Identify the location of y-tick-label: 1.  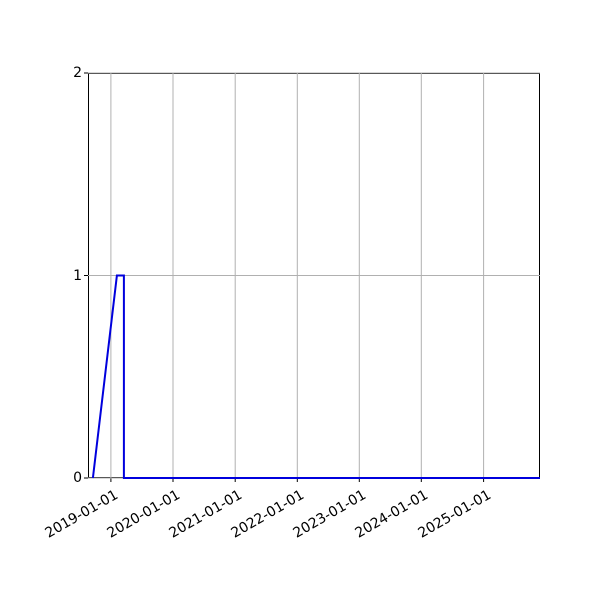
(77, 275).